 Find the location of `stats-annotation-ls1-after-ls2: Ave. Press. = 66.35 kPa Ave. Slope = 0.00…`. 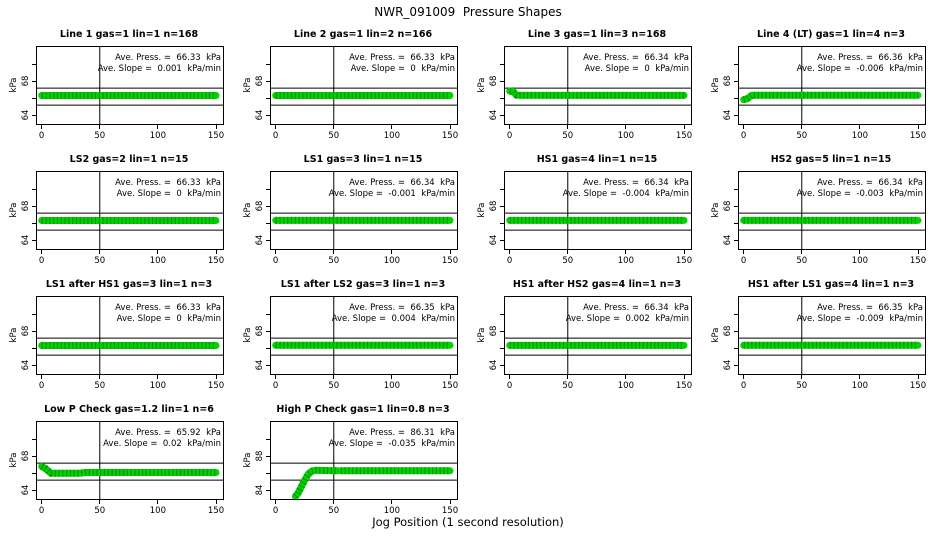

stats-annotation-ls1-after-ls2: Ave. Press. = 66.35 kPa Ave. Slope = 0.00… is located at coordinates (393, 313).